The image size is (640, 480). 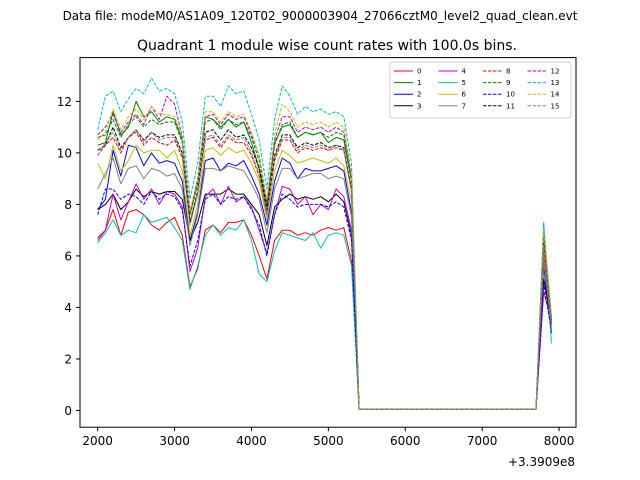 What do you see at coordinates (555, 83) in the screenshot?
I see `legend-label-13: 13` at bounding box center [555, 83].